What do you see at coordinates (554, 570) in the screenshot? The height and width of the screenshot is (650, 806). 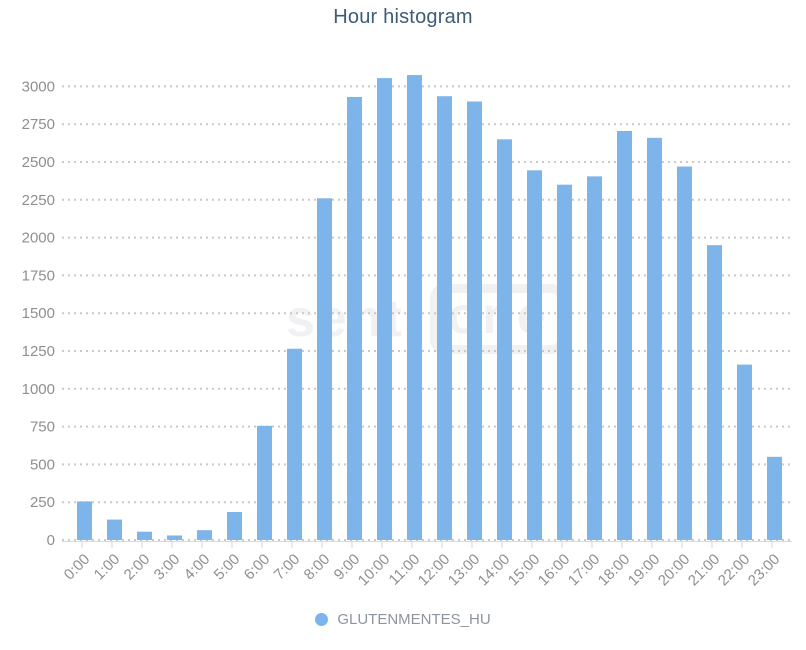 I see `x-axis-label: 16:00` at bounding box center [554, 570].